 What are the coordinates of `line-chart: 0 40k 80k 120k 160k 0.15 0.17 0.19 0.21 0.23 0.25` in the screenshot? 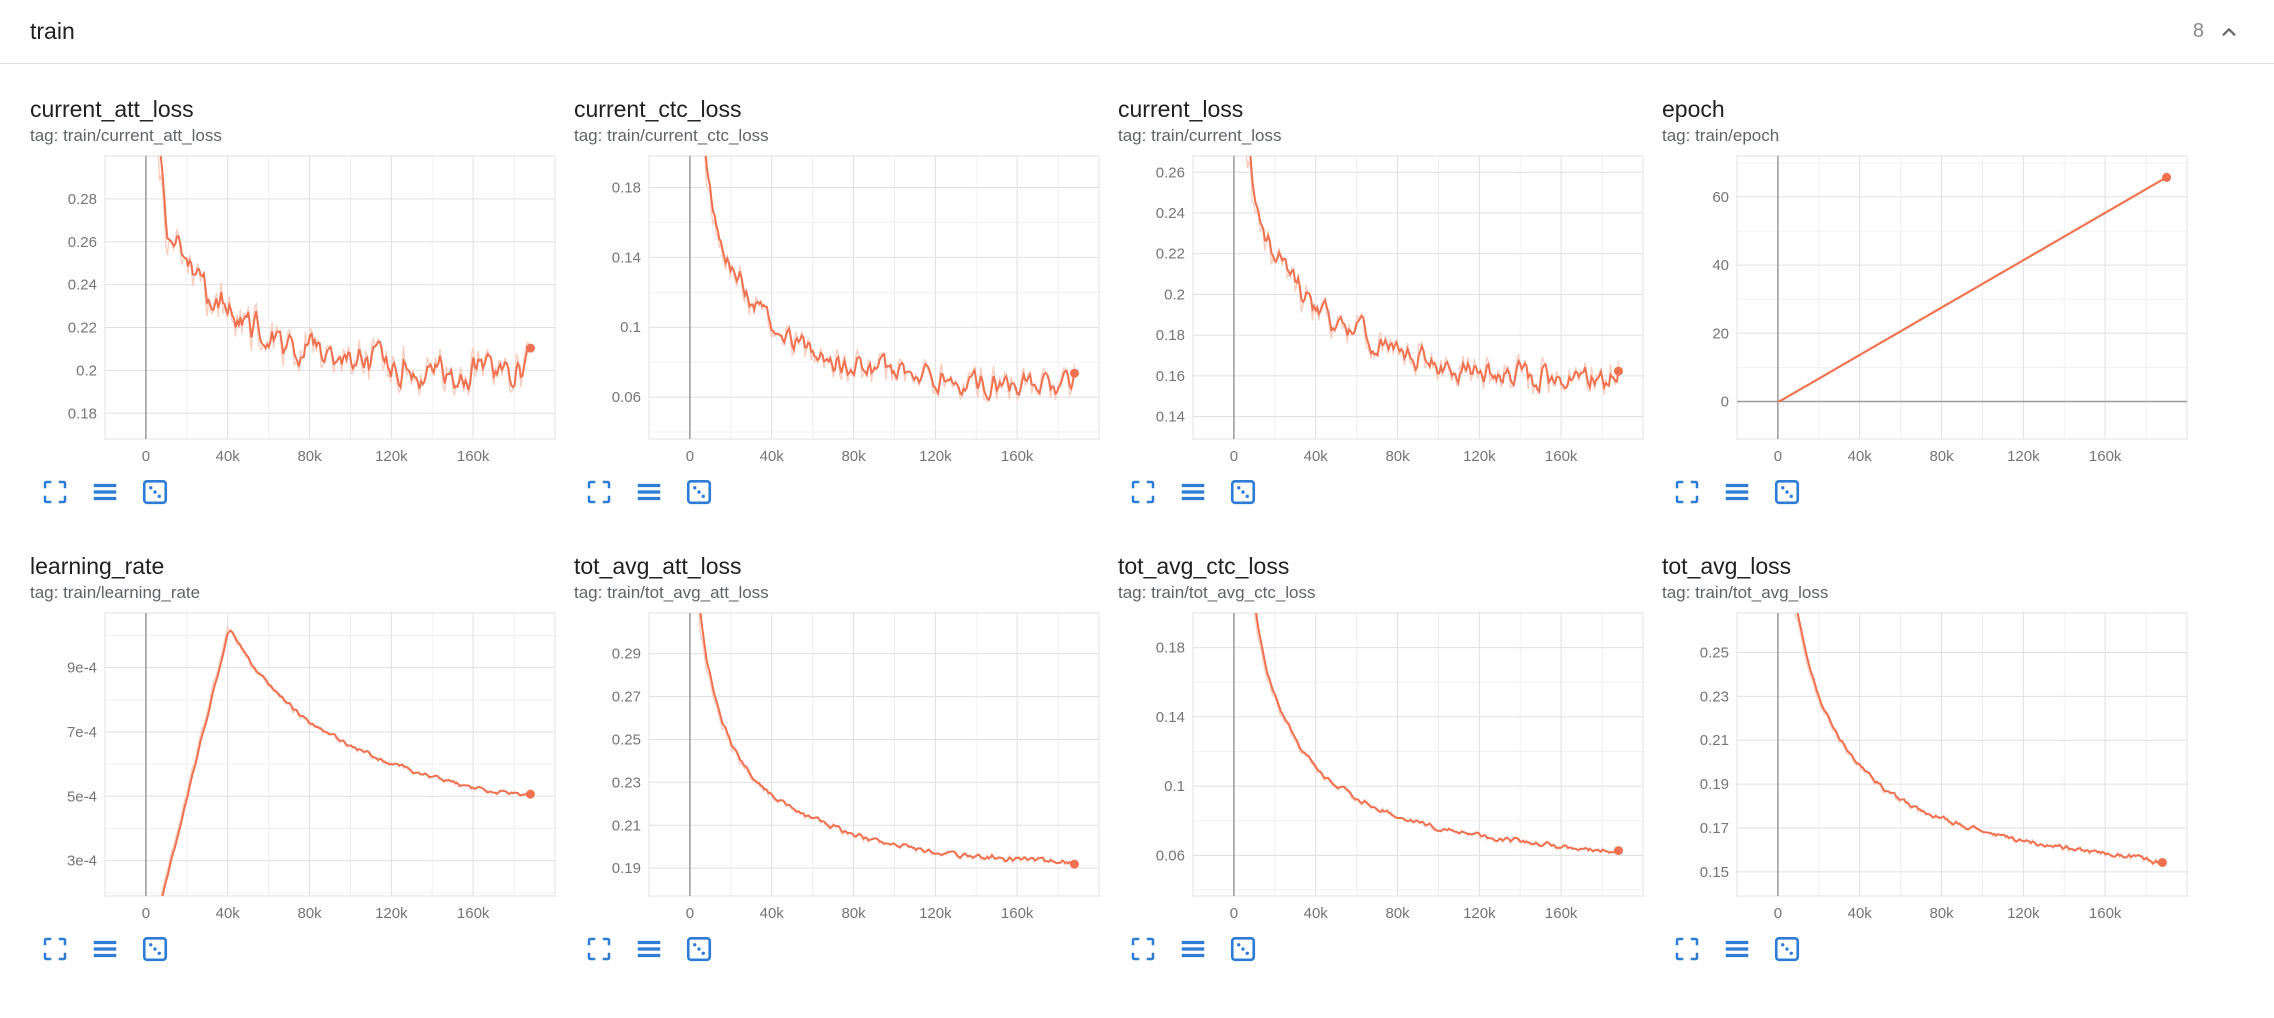 It's located at (1927, 768).